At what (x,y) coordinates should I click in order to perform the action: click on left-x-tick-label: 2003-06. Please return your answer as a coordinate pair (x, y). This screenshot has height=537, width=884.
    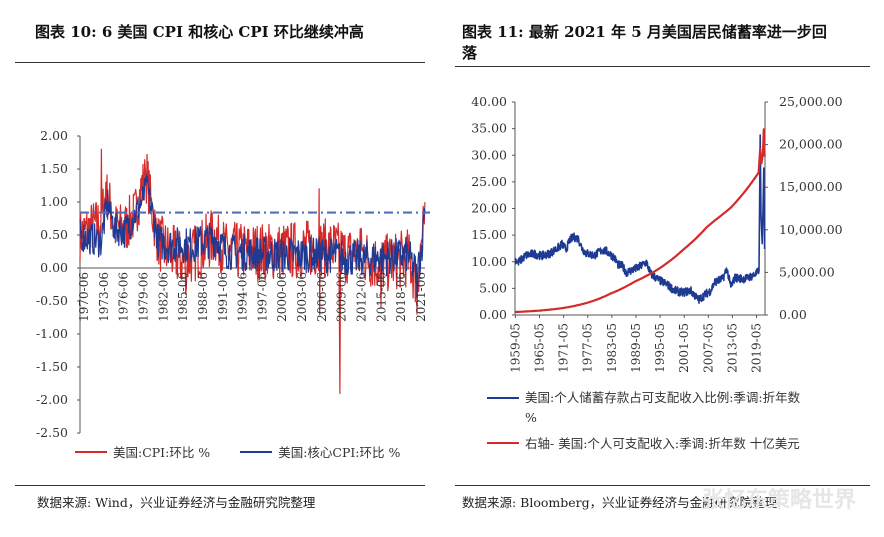
    Looking at the image, I should click on (302, 297).